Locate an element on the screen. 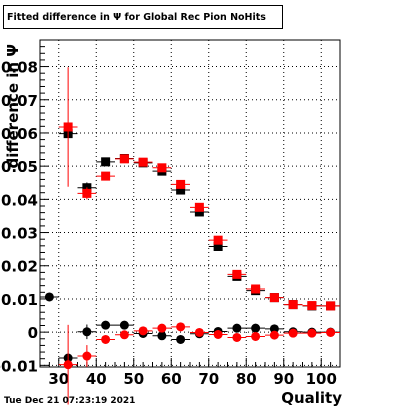 The width and height of the screenshot is (400, 409). y-tick-label: 0.04 is located at coordinates (19, 200).